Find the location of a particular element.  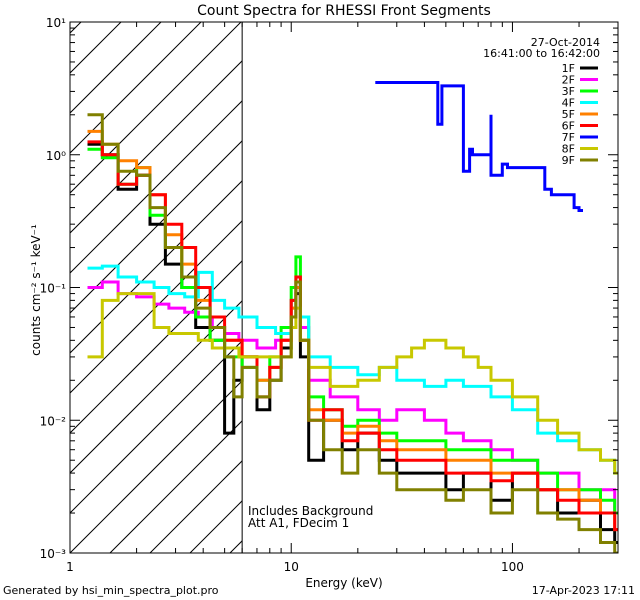

legend-label-9f: 9F is located at coordinates (568, 160).